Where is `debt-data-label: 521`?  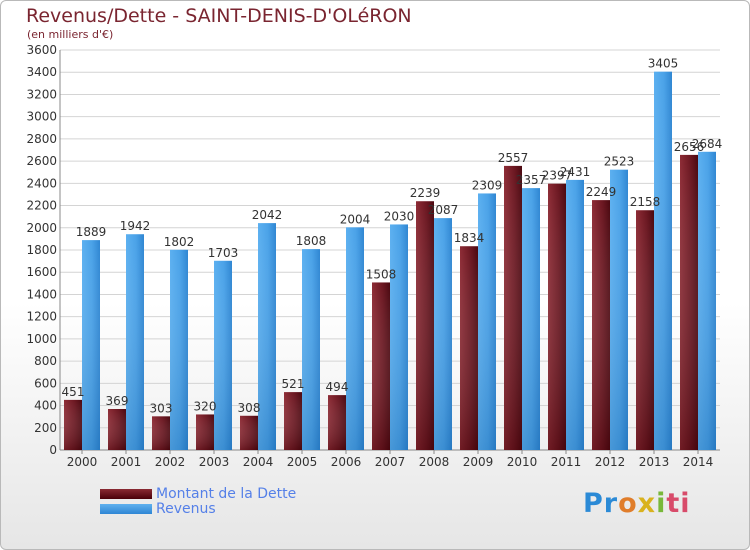 debt-data-label: 521 is located at coordinates (293, 384).